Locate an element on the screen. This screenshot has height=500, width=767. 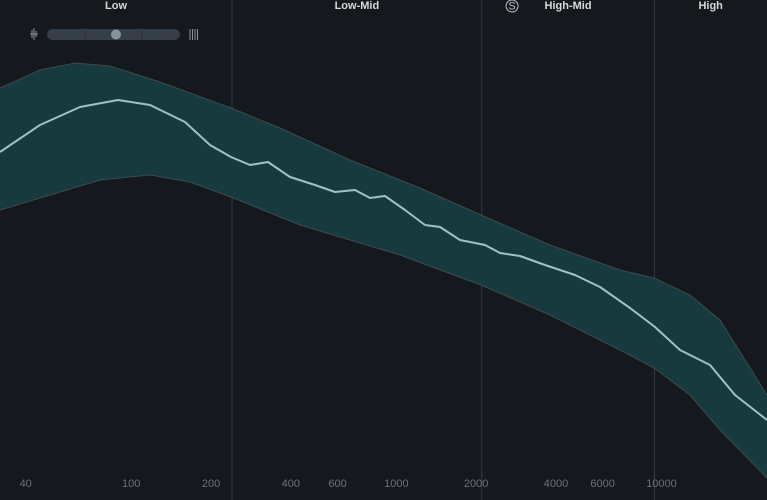
frequency-tick-label: 400 is located at coordinates (291, 484).